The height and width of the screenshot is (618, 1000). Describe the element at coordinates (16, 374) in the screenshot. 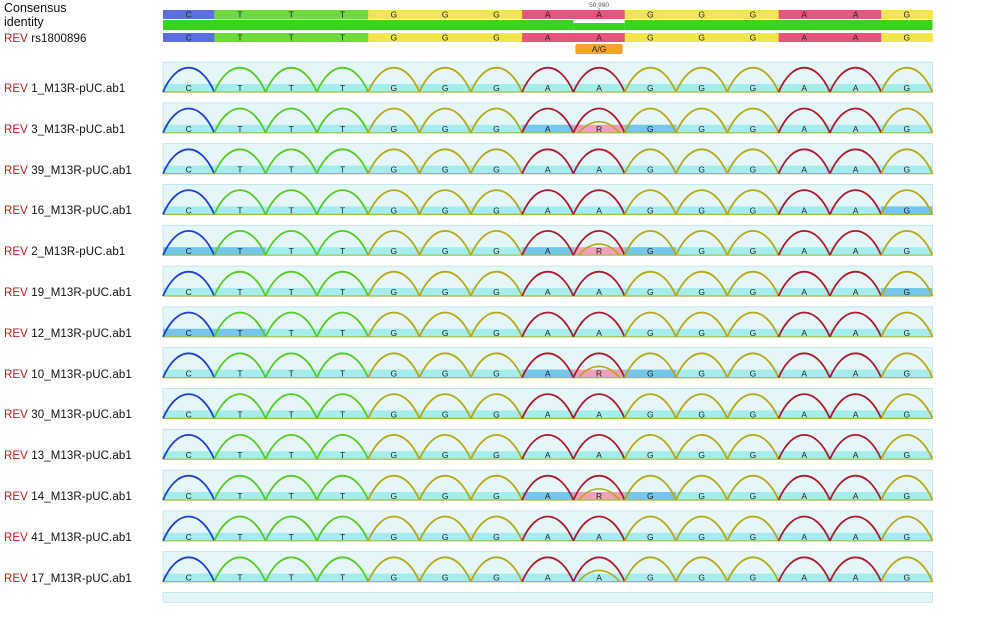

I see `read-prefix: REV` at that location.